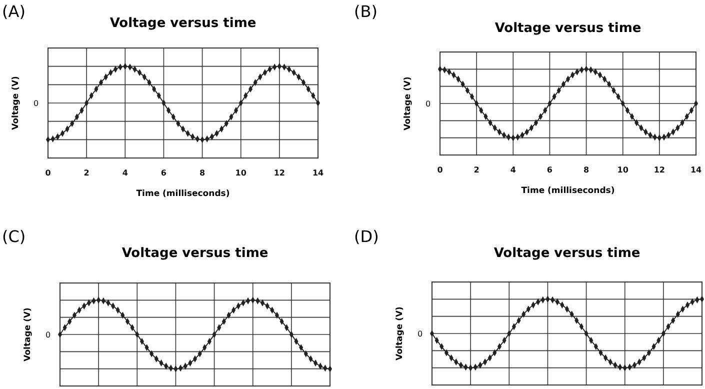 The height and width of the screenshot is (389, 705). I want to click on text: (C), so click(14, 236).